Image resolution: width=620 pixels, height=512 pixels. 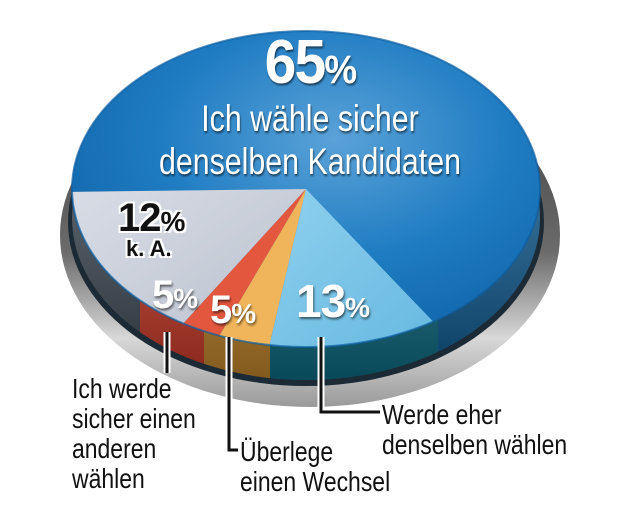 What do you see at coordinates (175, 295) in the screenshot?
I see `label-5-anderen: 5%` at bounding box center [175, 295].